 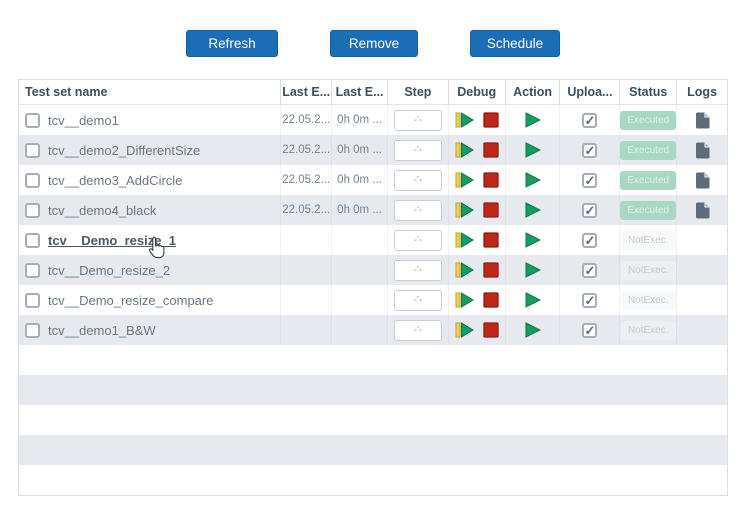 I want to click on table-row: tcv__demo1_B&W, so click(x=373, y=330).